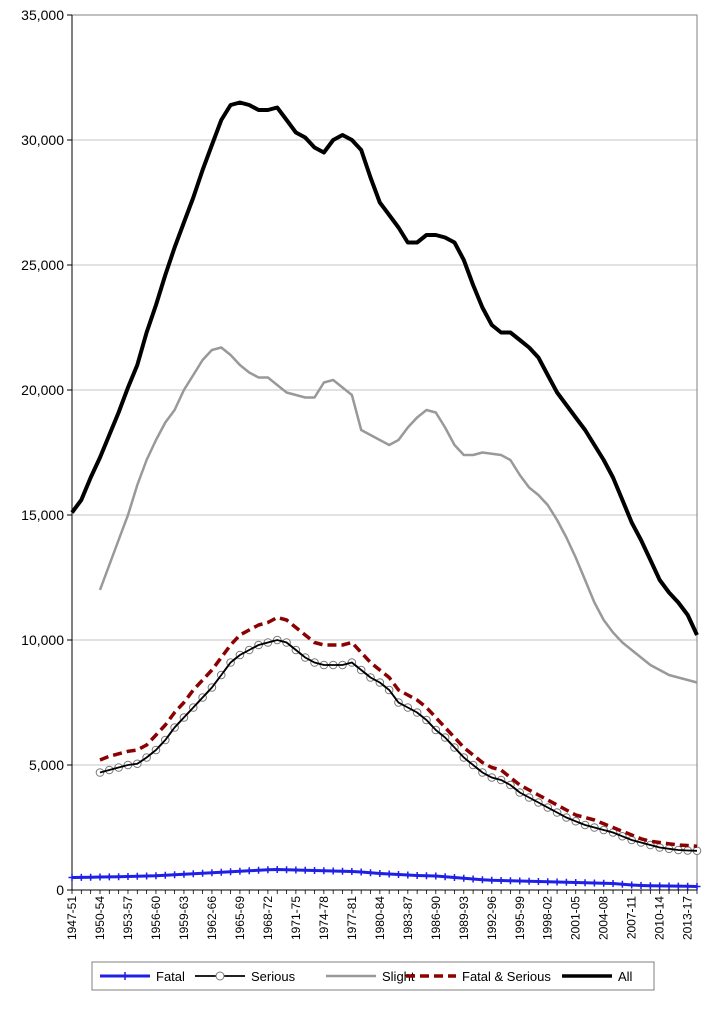 This screenshot has width=721, height=1017. I want to click on legend-marker-serious, so click(220, 976).